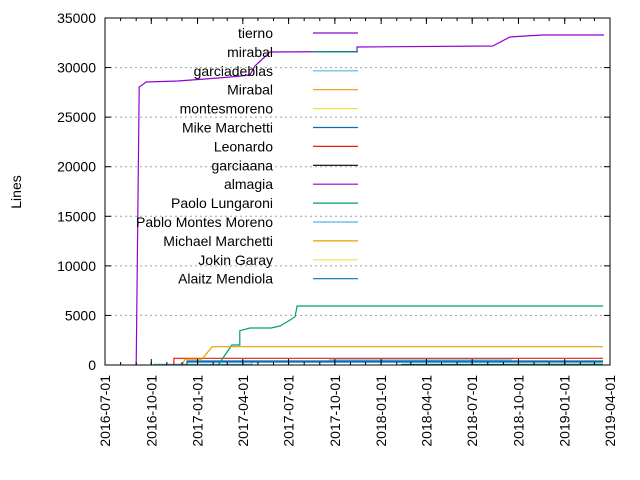  Describe the element at coordinates (218, 241) in the screenshot. I see `legend-label: Michael Marchetti` at that location.